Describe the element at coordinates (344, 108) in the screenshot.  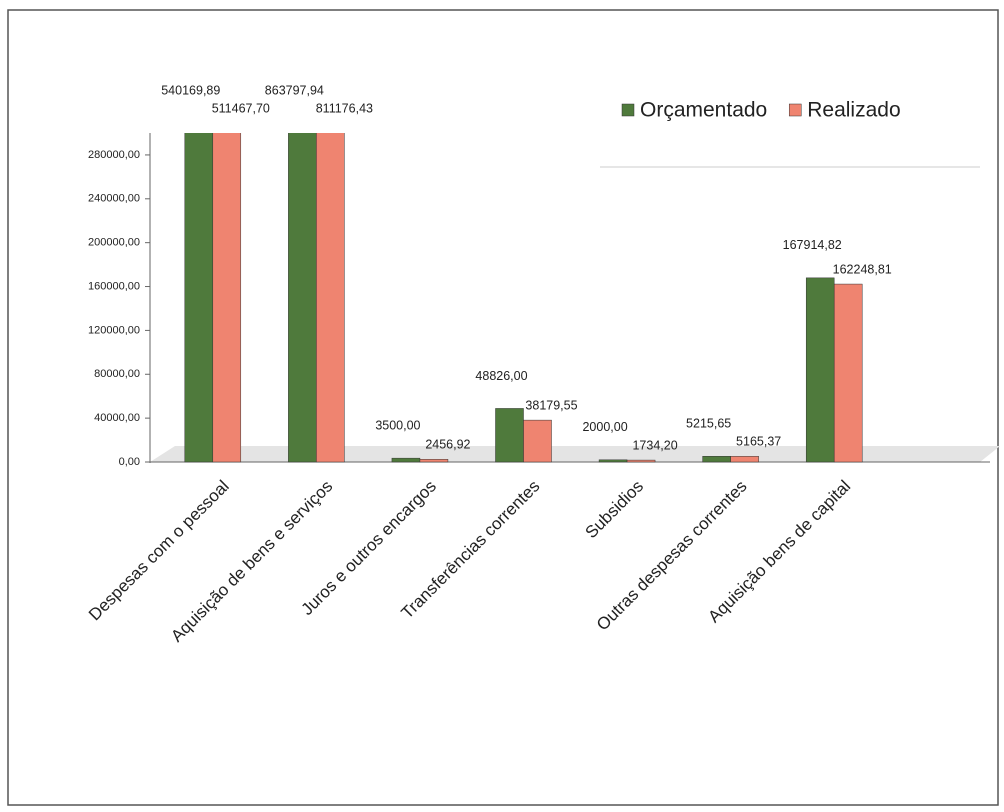
I see `value-label: 811176,43` at that location.